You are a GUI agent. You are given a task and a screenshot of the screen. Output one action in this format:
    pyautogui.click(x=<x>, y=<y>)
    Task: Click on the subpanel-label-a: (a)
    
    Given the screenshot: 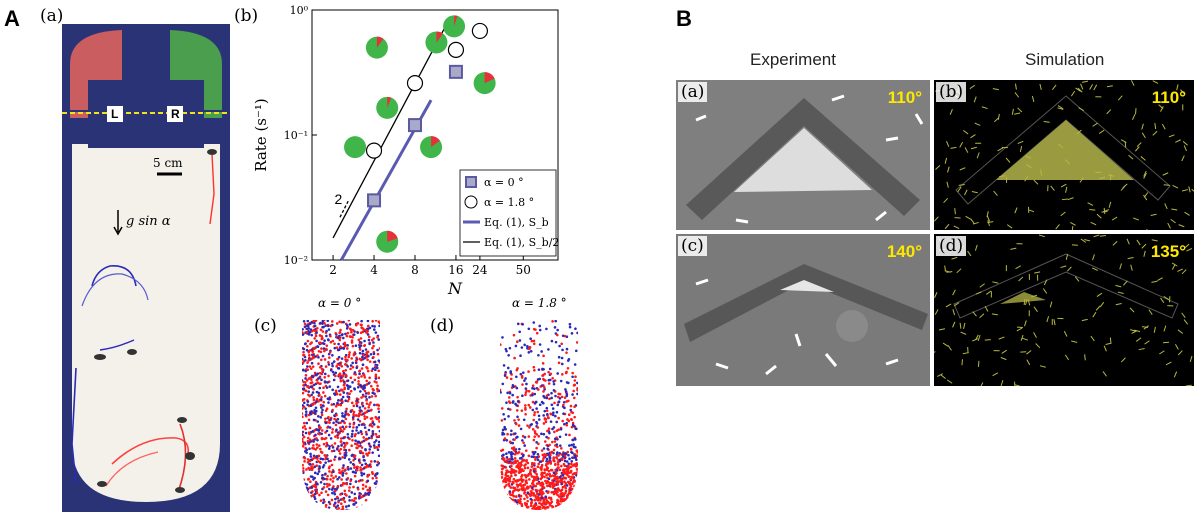 What is the action you would take?
    pyautogui.click(x=52, y=16)
    